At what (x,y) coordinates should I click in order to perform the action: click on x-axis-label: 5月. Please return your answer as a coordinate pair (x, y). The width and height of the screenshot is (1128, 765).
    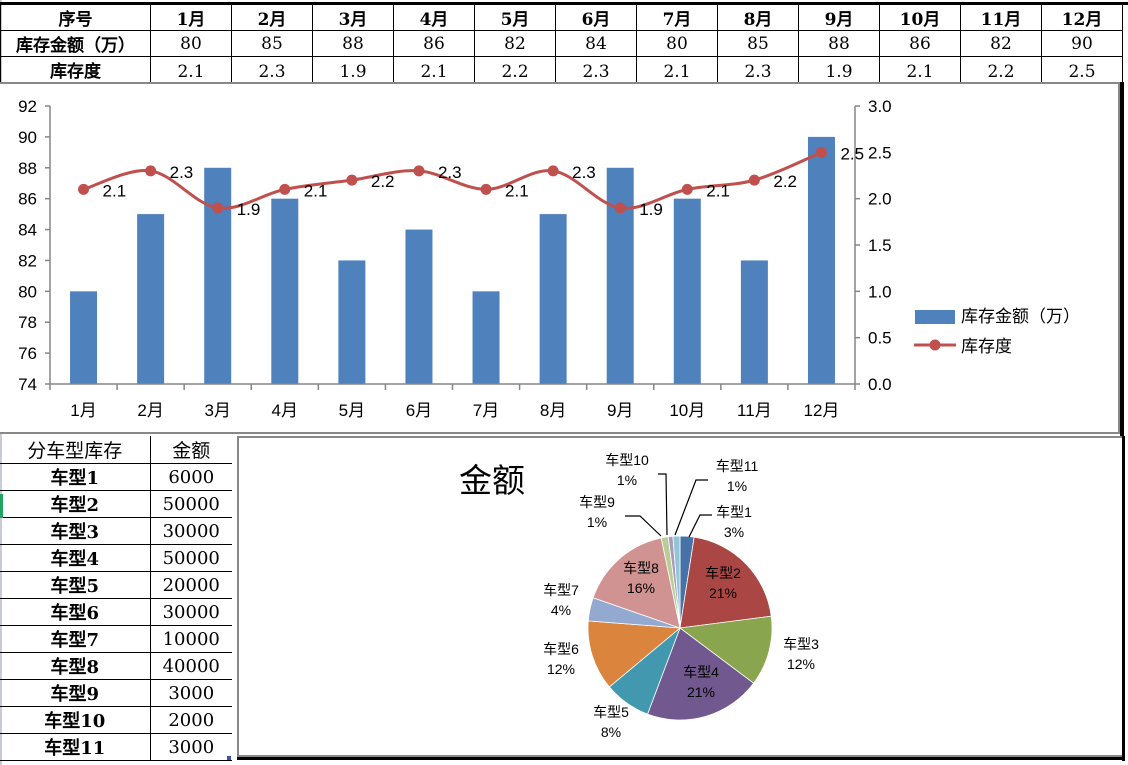
    Looking at the image, I should click on (352, 410).